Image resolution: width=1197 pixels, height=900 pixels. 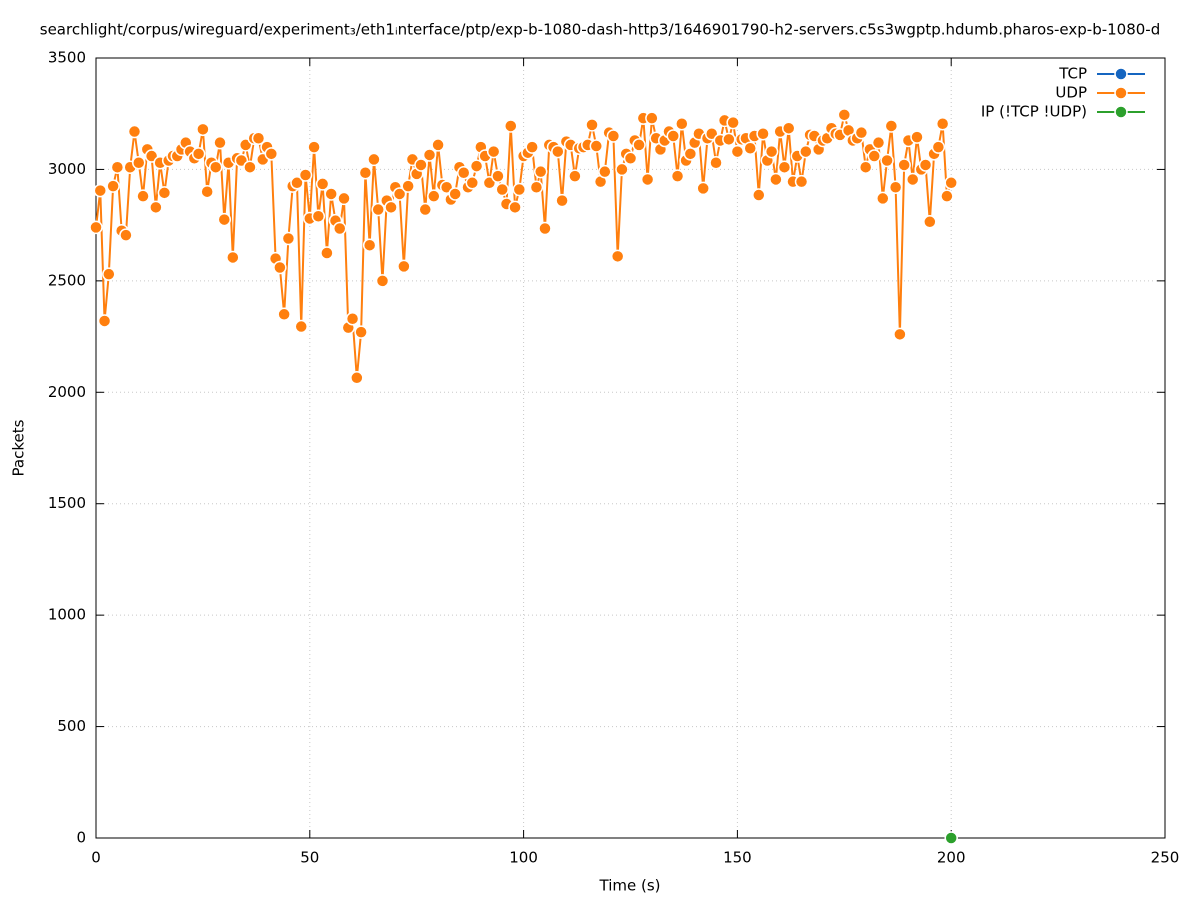 What do you see at coordinates (1072, 74) in the screenshot?
I see `legend-label: TCP` at bounding box center [1072, 74].